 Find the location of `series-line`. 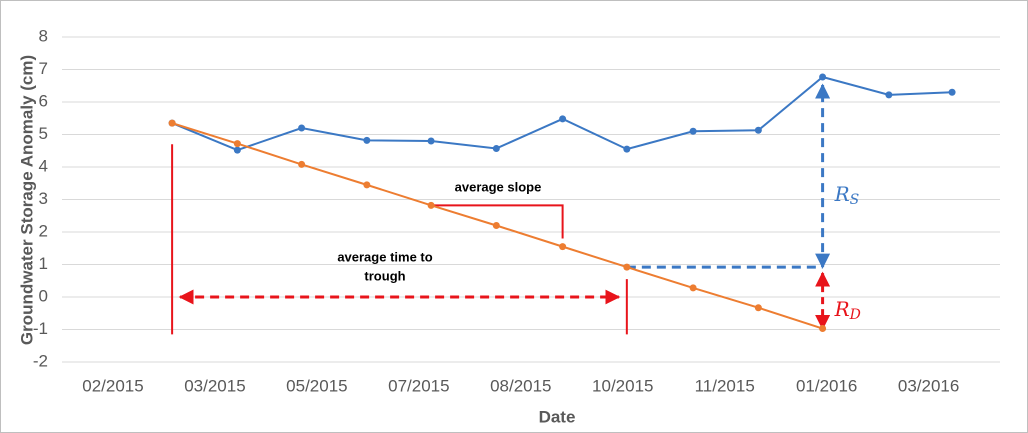

series-line is located at coordinates (562, 113).